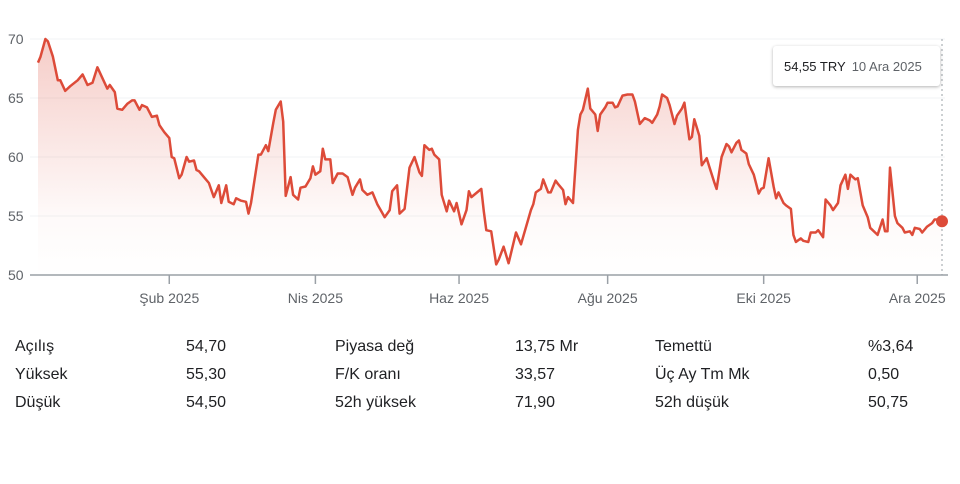 The image size is (960, 484). What do you see at coordinates (16, 275) in the screenshot?
I see `y-tick-label: 50` at bounding box center [16, 275].